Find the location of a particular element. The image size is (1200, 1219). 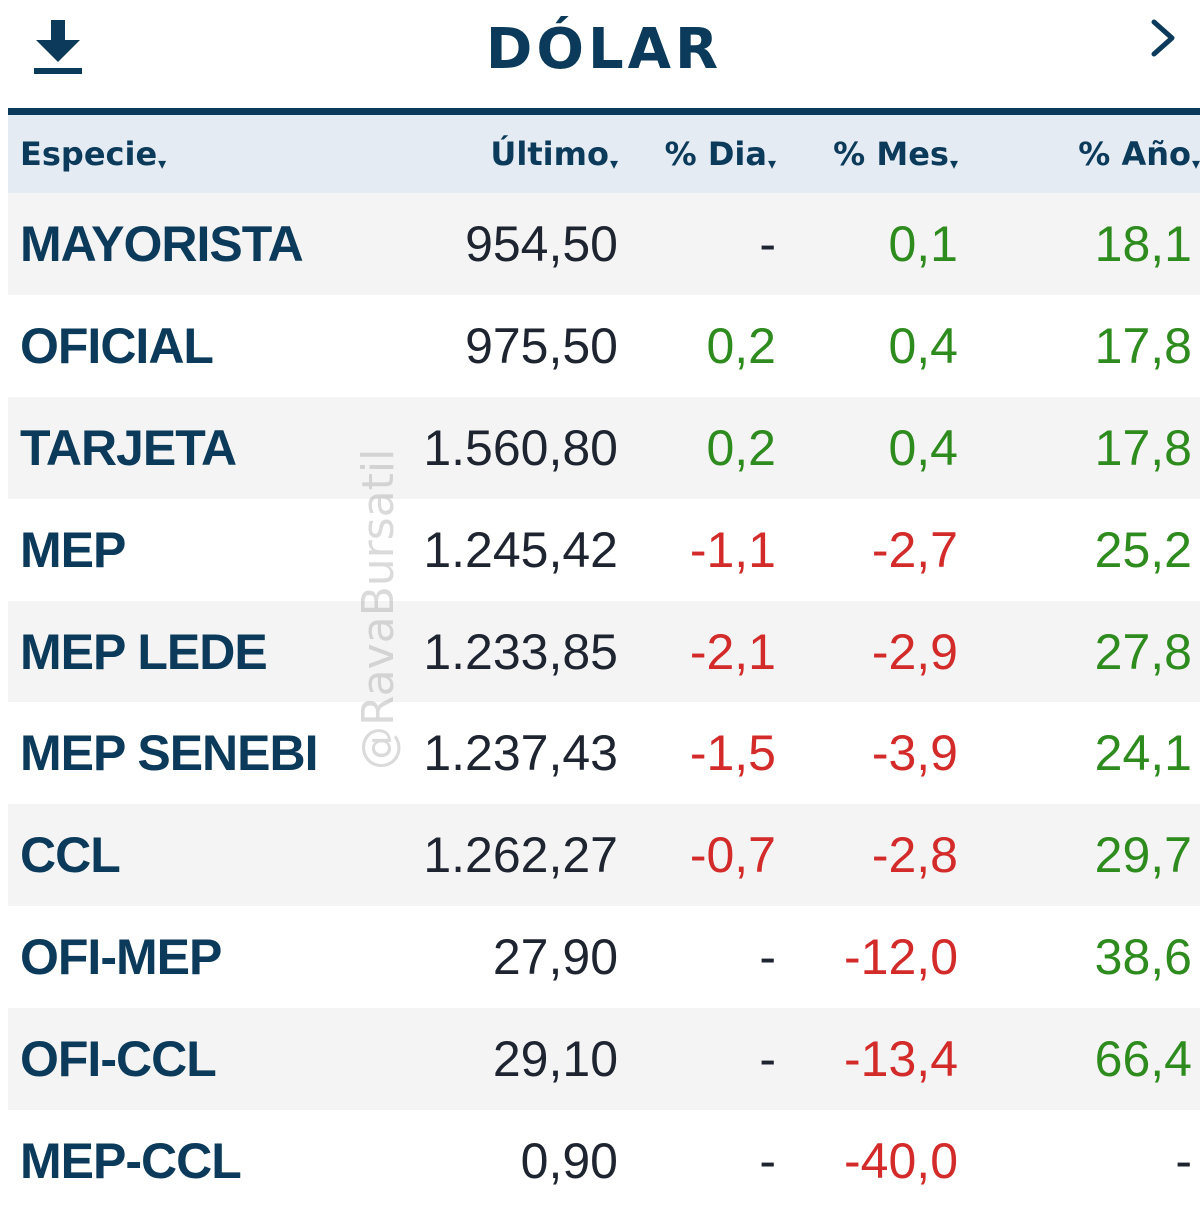

ano-change-cell: 38,6 is located at coordinates (1143, 957).